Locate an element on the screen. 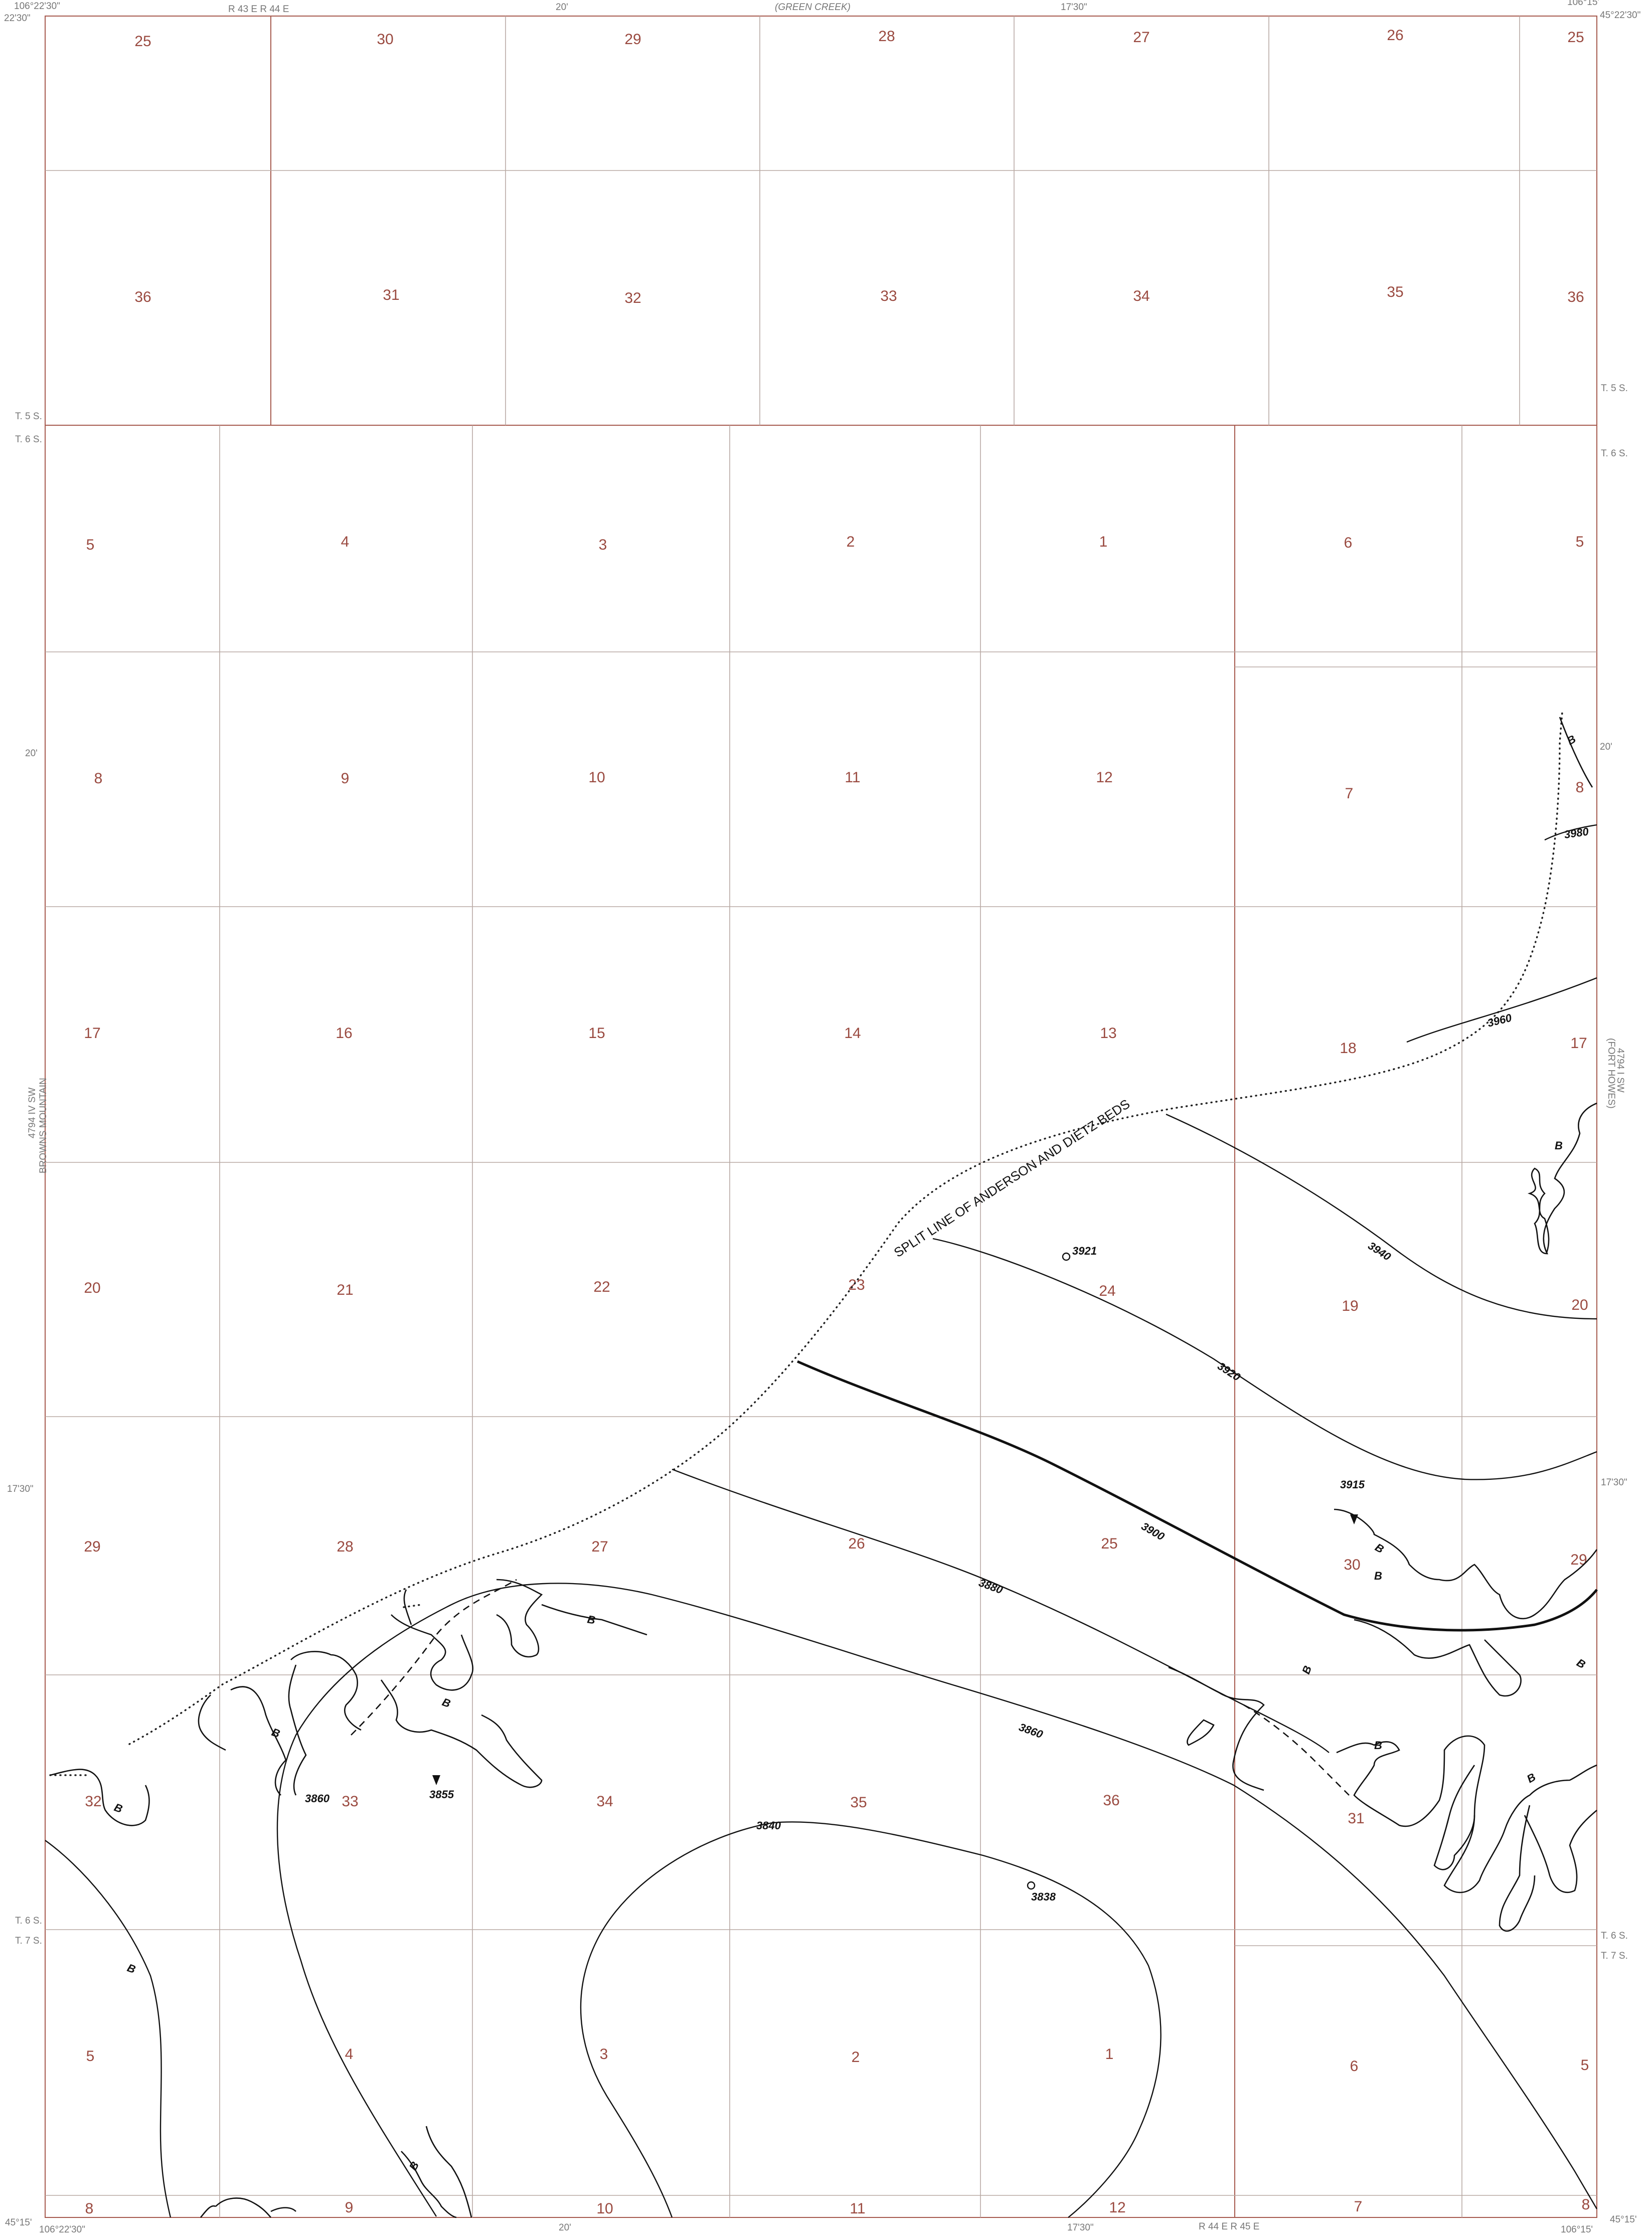 The width and height of the screenshot is (1652, 2234). township-t5s-right: T. 5 S. is located at coordinates (1614, 388).